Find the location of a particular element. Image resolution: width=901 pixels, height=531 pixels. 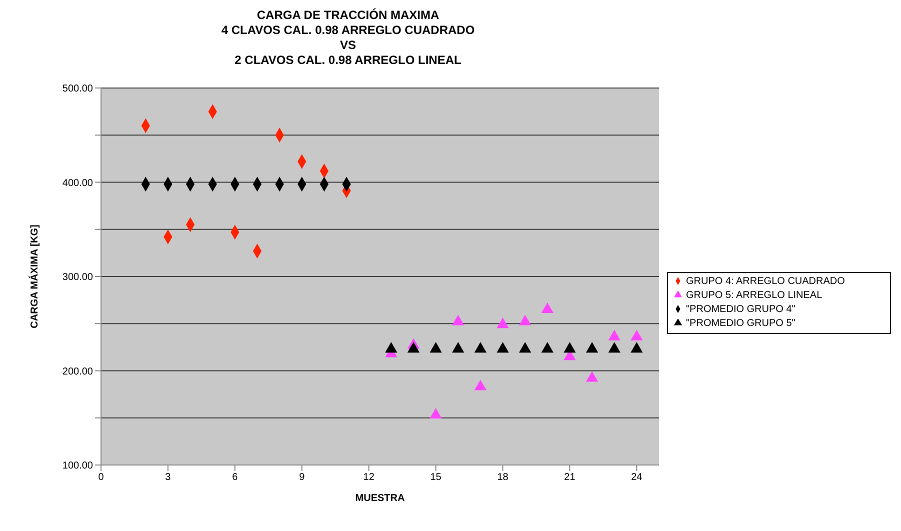

x-tick-label: 6 is located at coordinates (235, 478).